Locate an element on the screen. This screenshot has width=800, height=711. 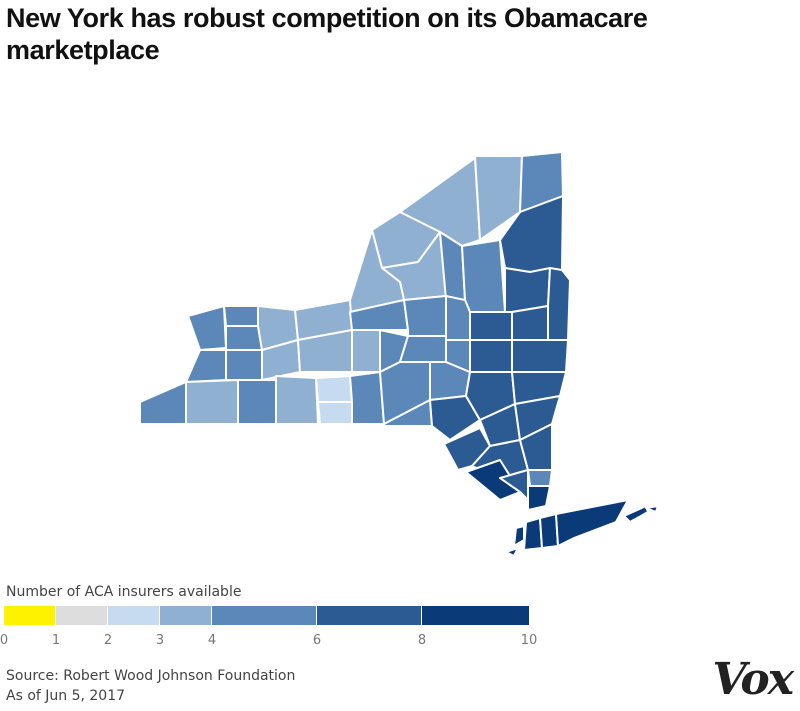
legend-tick-label: 4 is located at coordinates (212, 640).